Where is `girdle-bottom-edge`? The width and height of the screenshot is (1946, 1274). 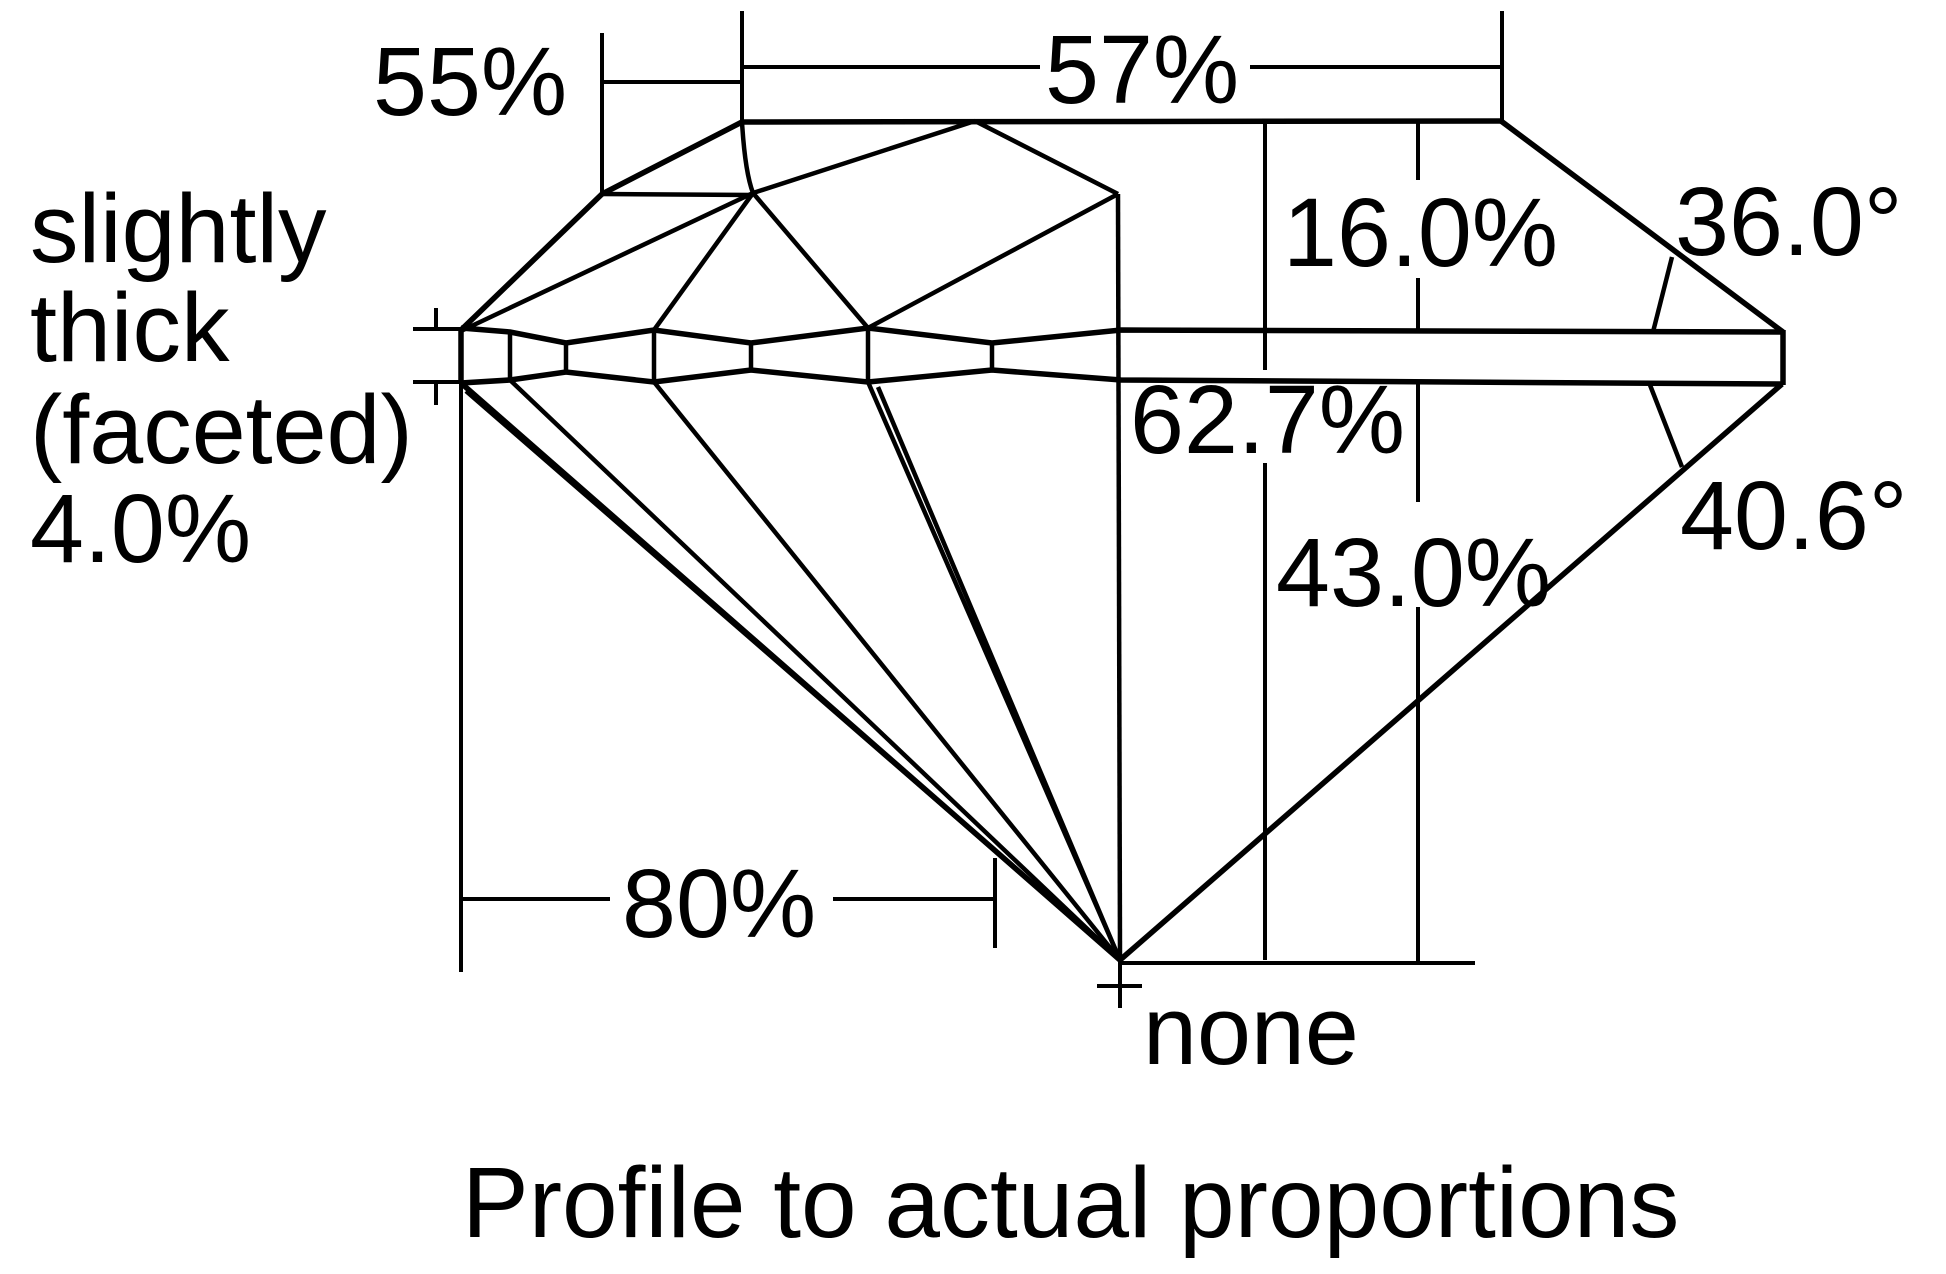 girdle-bottom-edge is located at coordinates (1121, 377).